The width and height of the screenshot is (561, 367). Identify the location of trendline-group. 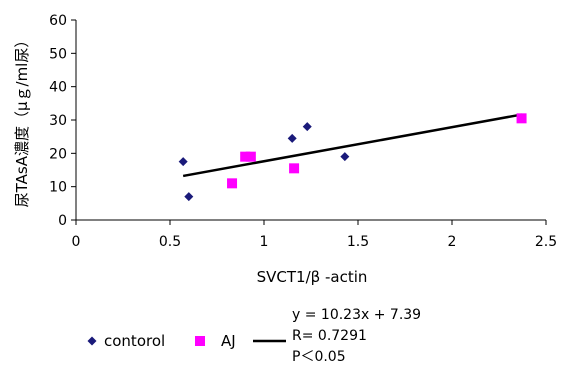
(352, 145).